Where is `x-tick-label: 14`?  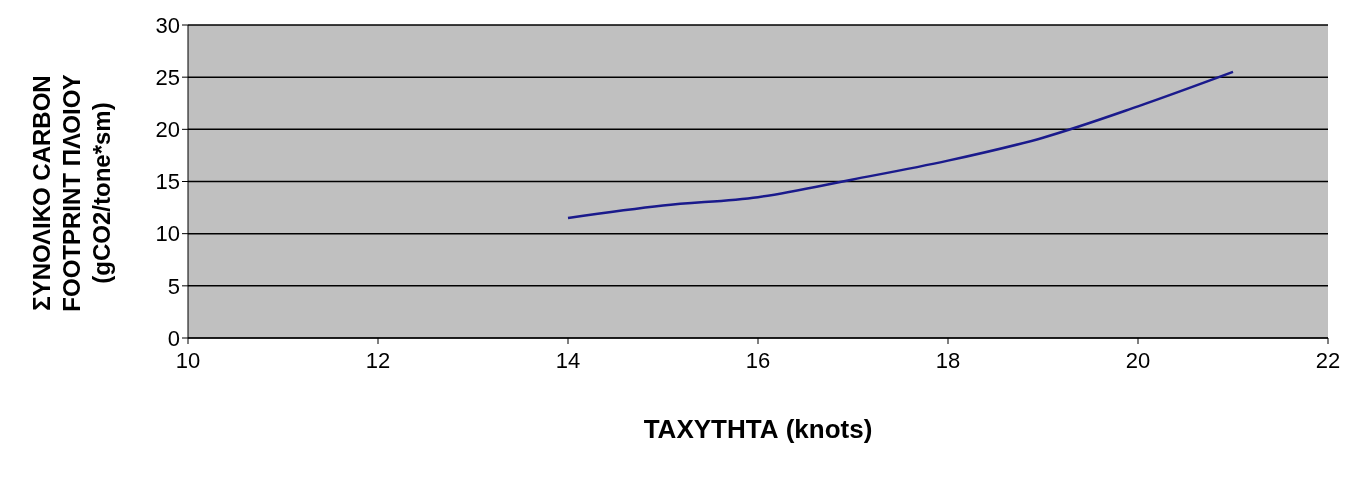 x-tick-label: 14 is located at coordinates (568, 360).